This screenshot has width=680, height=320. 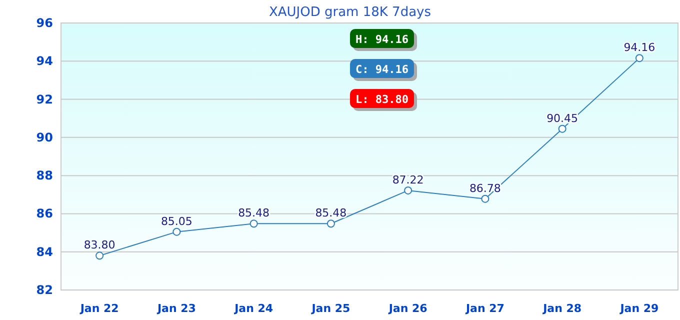 I want to click on x-tick-label: Jan 27, so click(x=484, y=308).